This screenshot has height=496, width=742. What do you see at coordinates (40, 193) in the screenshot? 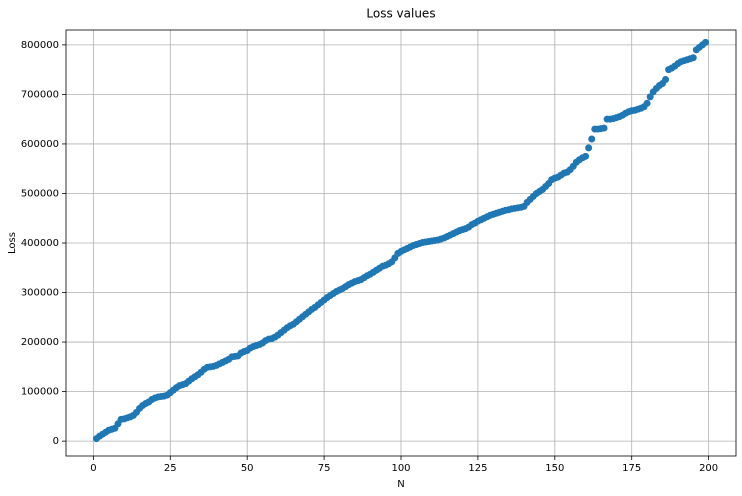
I see `y-tick-label: 500000` at bounding box center [40, 193].